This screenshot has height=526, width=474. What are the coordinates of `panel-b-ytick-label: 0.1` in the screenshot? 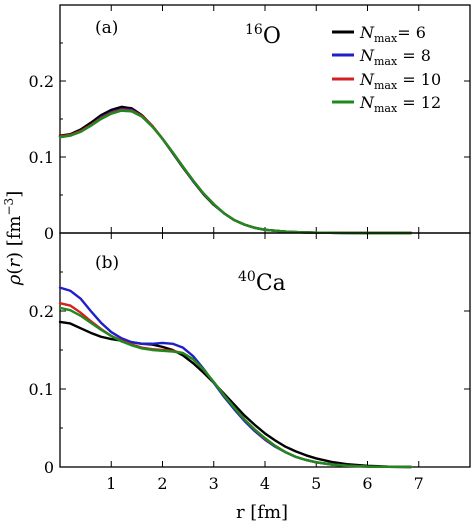 It's located at (41, 389).